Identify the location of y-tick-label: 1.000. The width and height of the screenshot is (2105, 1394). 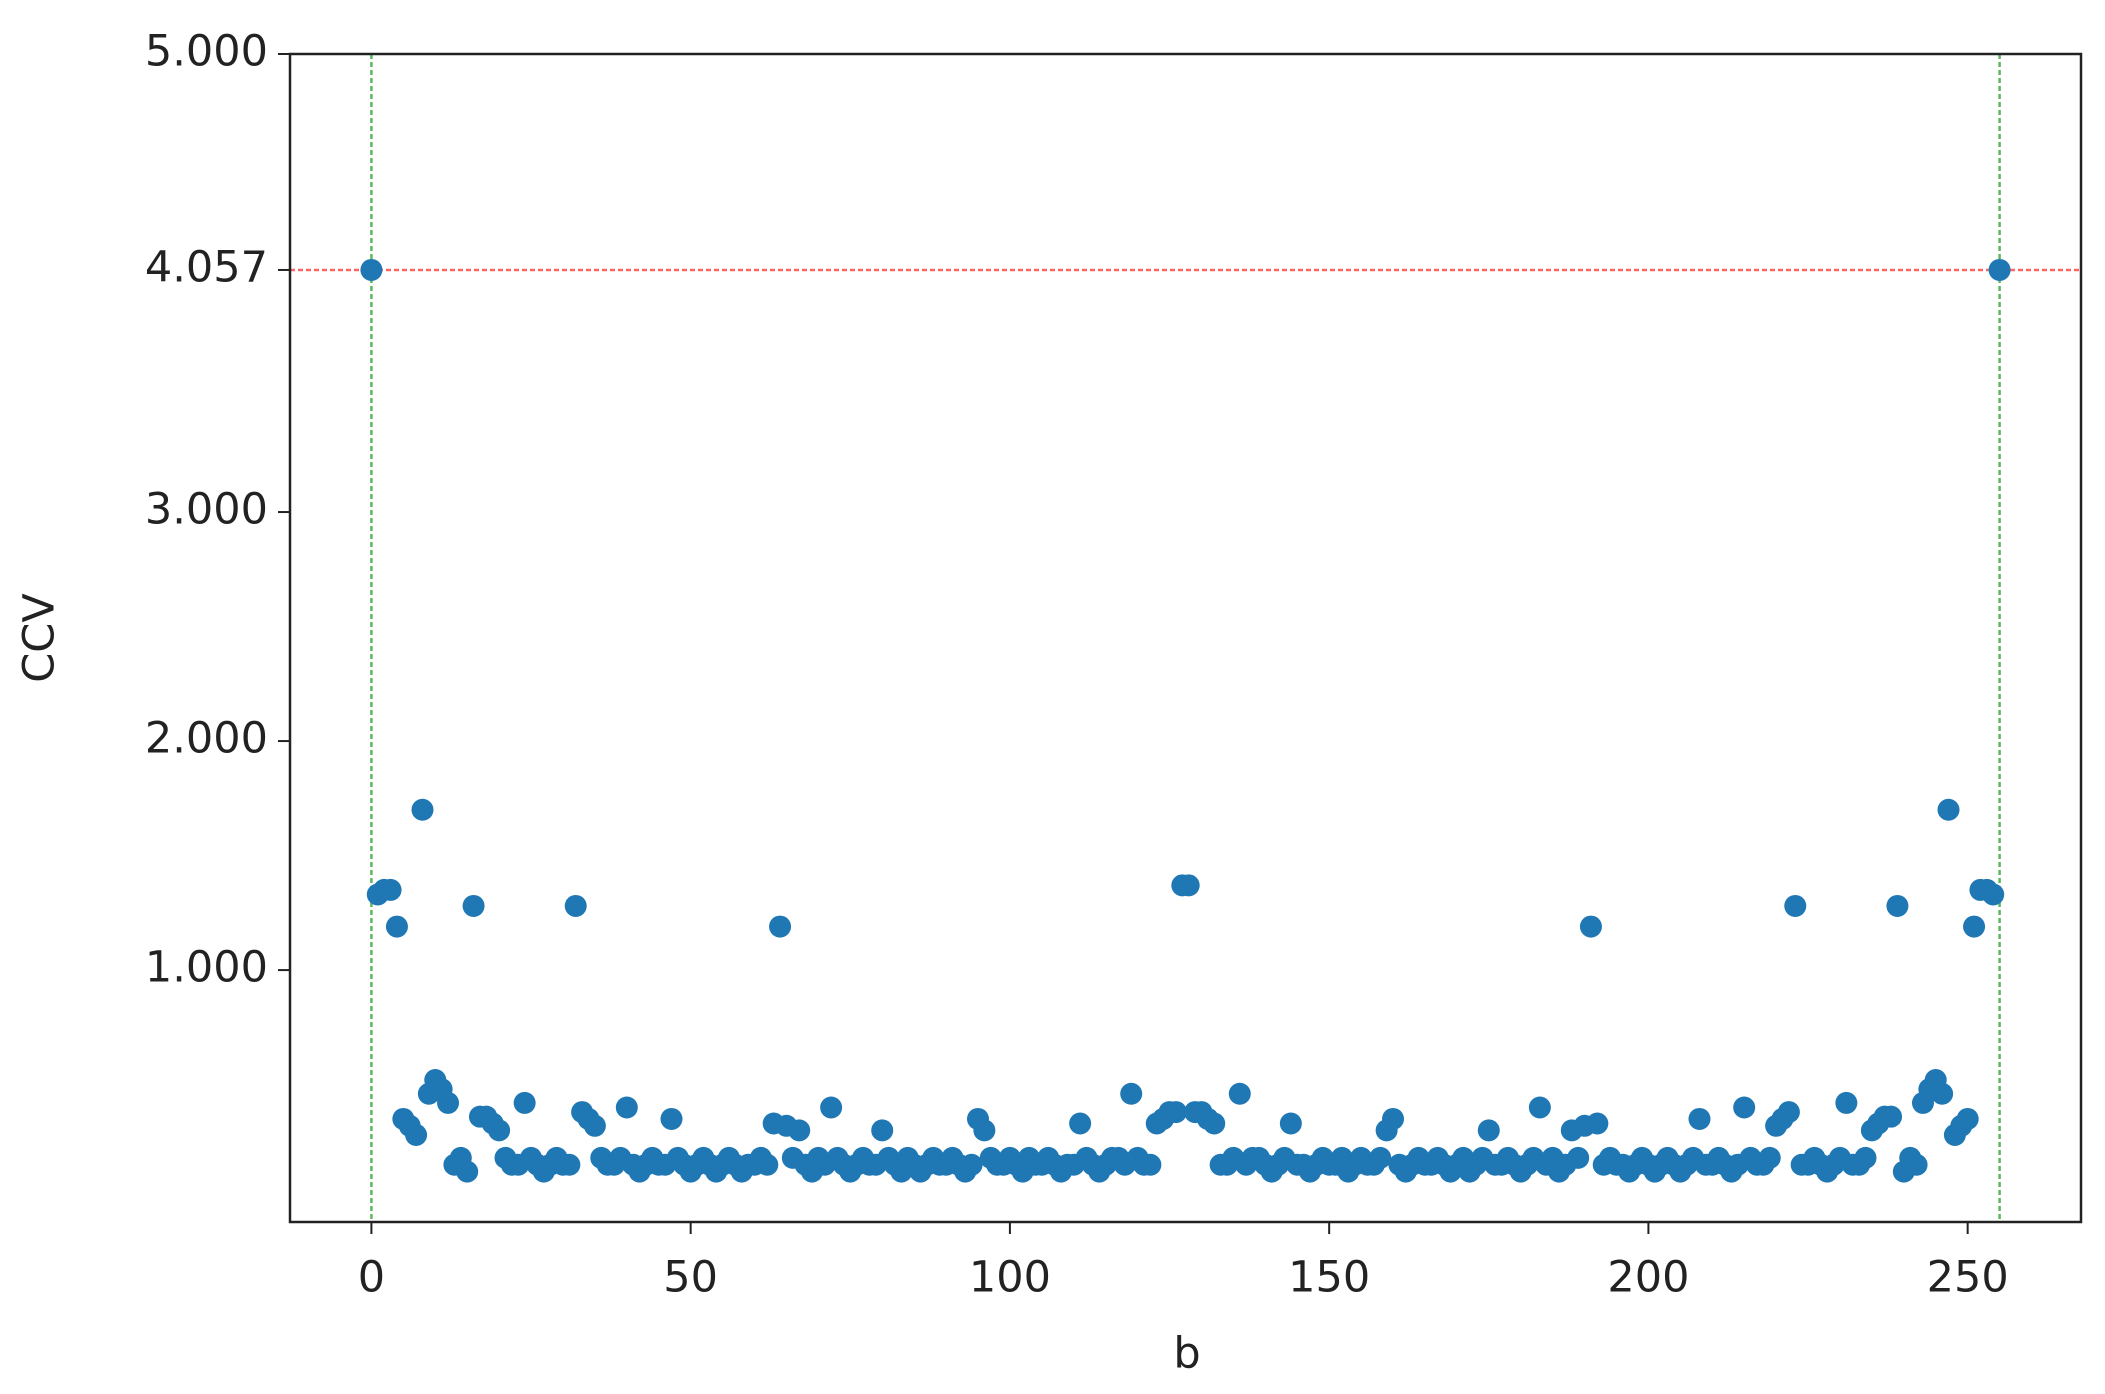
(206, 968).